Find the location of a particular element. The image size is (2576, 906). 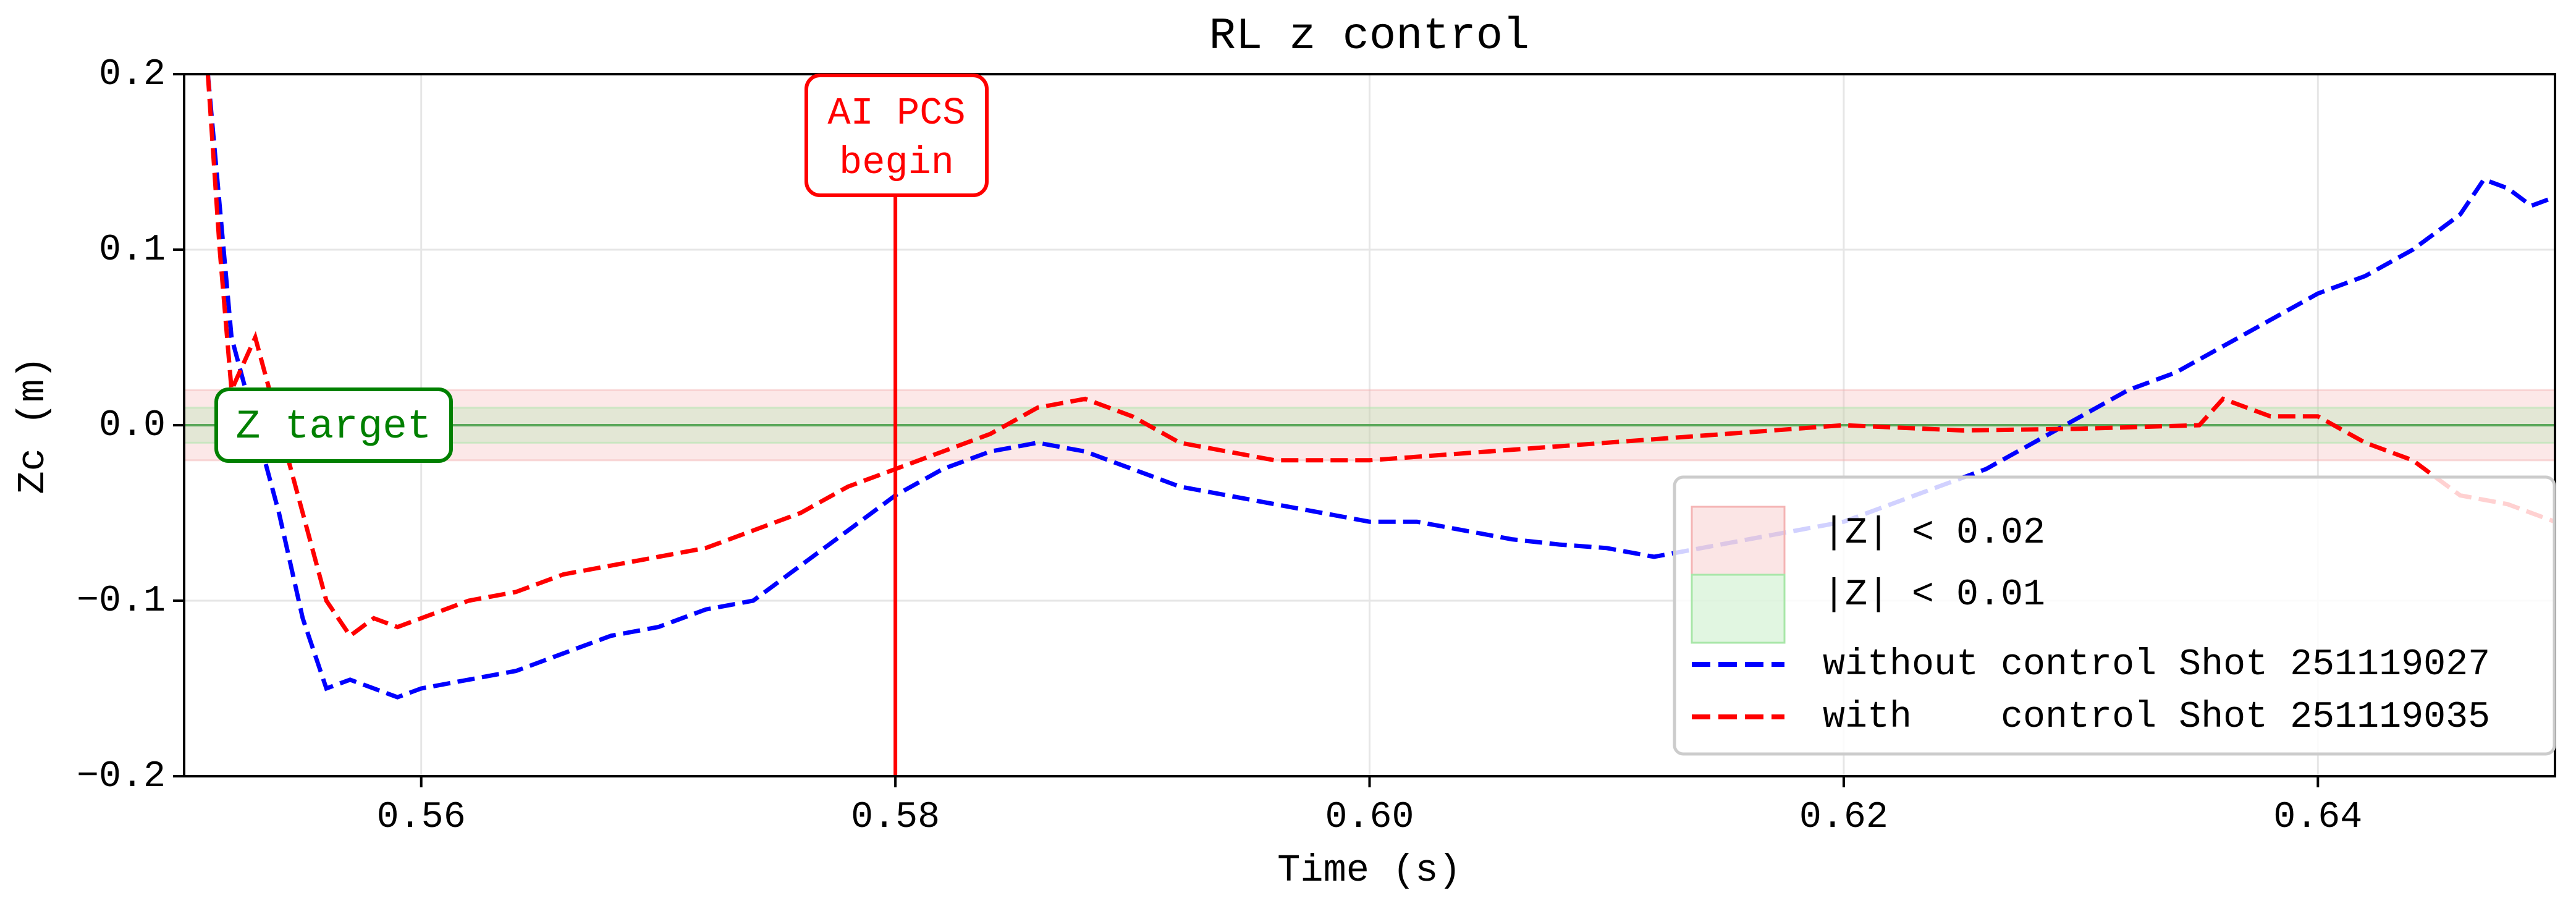

x-axis-label: Time (s) is located at coordinates (1369, 870).